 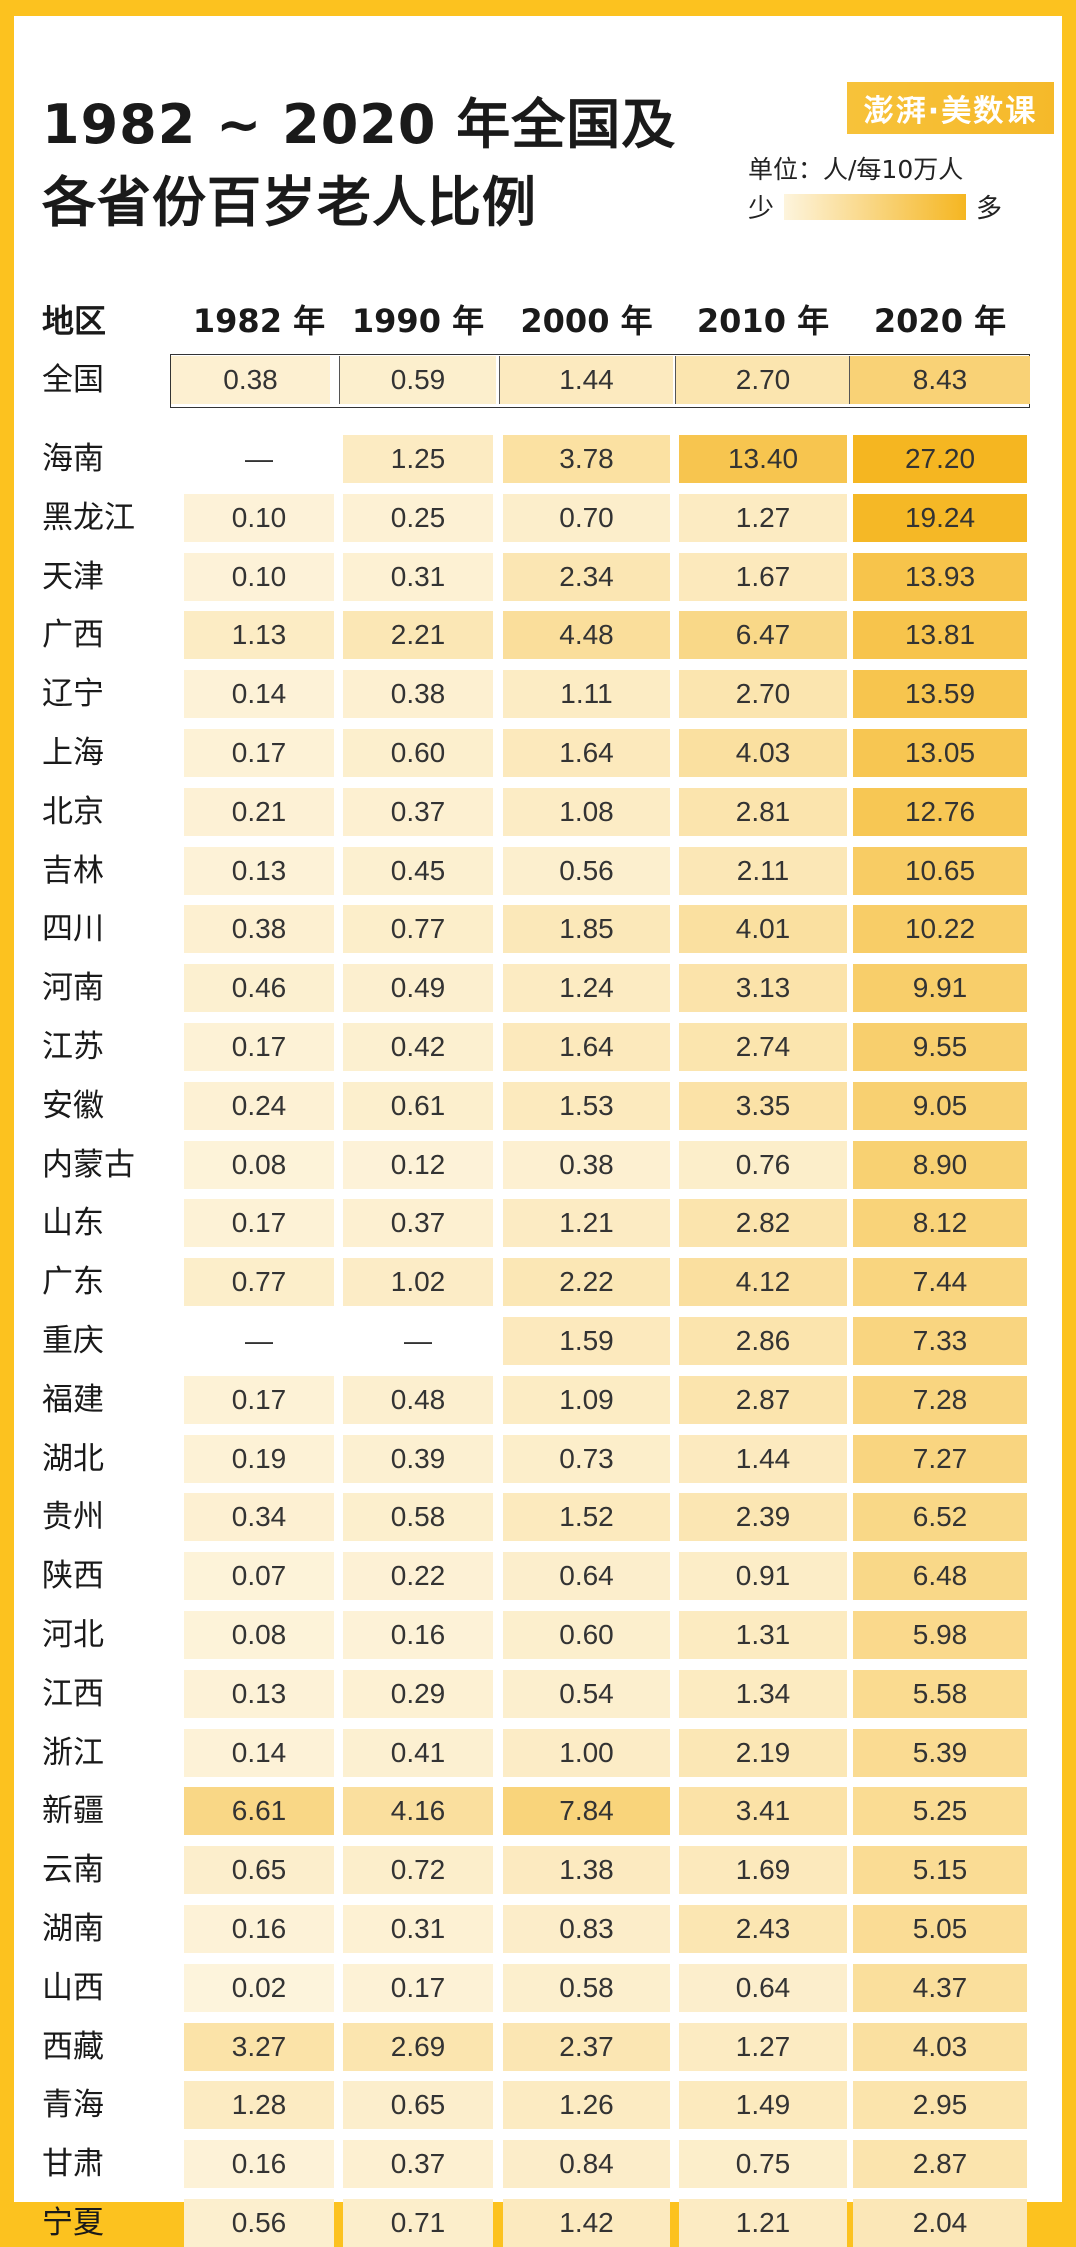 I want to click on heatmap-cell: 0.49, so click(x=418, y=988).